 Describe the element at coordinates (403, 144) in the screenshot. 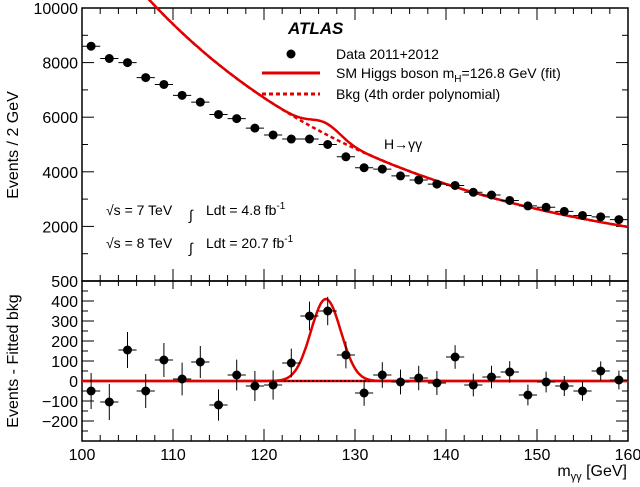

I see `channel-annotation: H→γγ` at that location.